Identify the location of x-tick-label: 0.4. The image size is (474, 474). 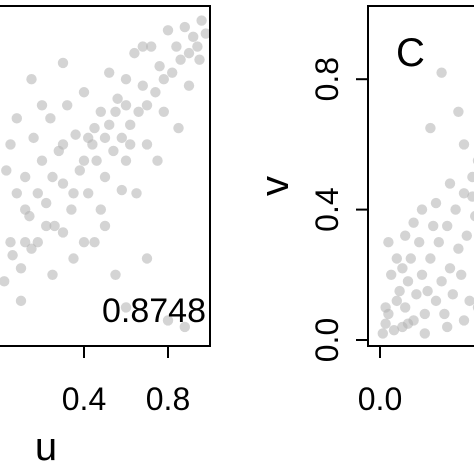
(84, 399).